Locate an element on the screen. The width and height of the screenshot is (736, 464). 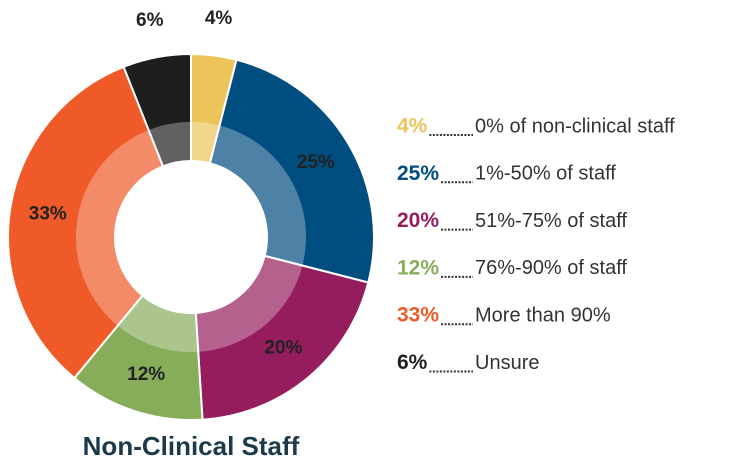
legend-value: 12% is located at coordinates (418, 267).